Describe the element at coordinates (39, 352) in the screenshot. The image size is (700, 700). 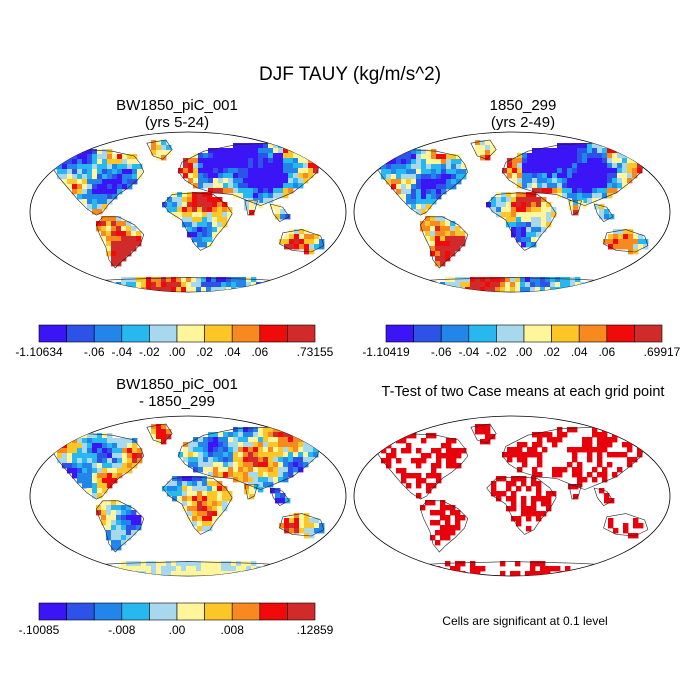
I see `colorbar-tick-label: -1.10634` at that location.